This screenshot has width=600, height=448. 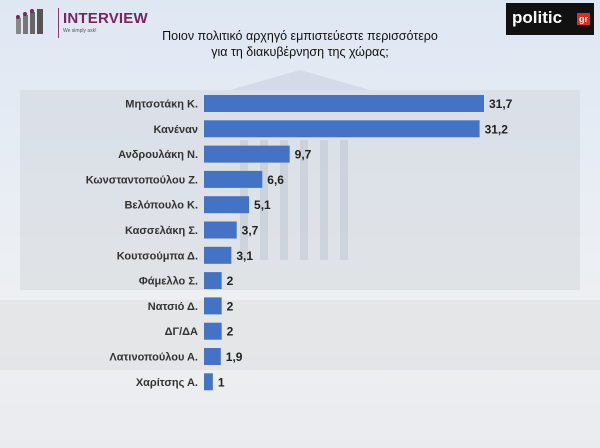 What do you see at coordinates (303, 155) in the screenshot?
I see `value-label: 9,7` at bounding box center [303, 155].